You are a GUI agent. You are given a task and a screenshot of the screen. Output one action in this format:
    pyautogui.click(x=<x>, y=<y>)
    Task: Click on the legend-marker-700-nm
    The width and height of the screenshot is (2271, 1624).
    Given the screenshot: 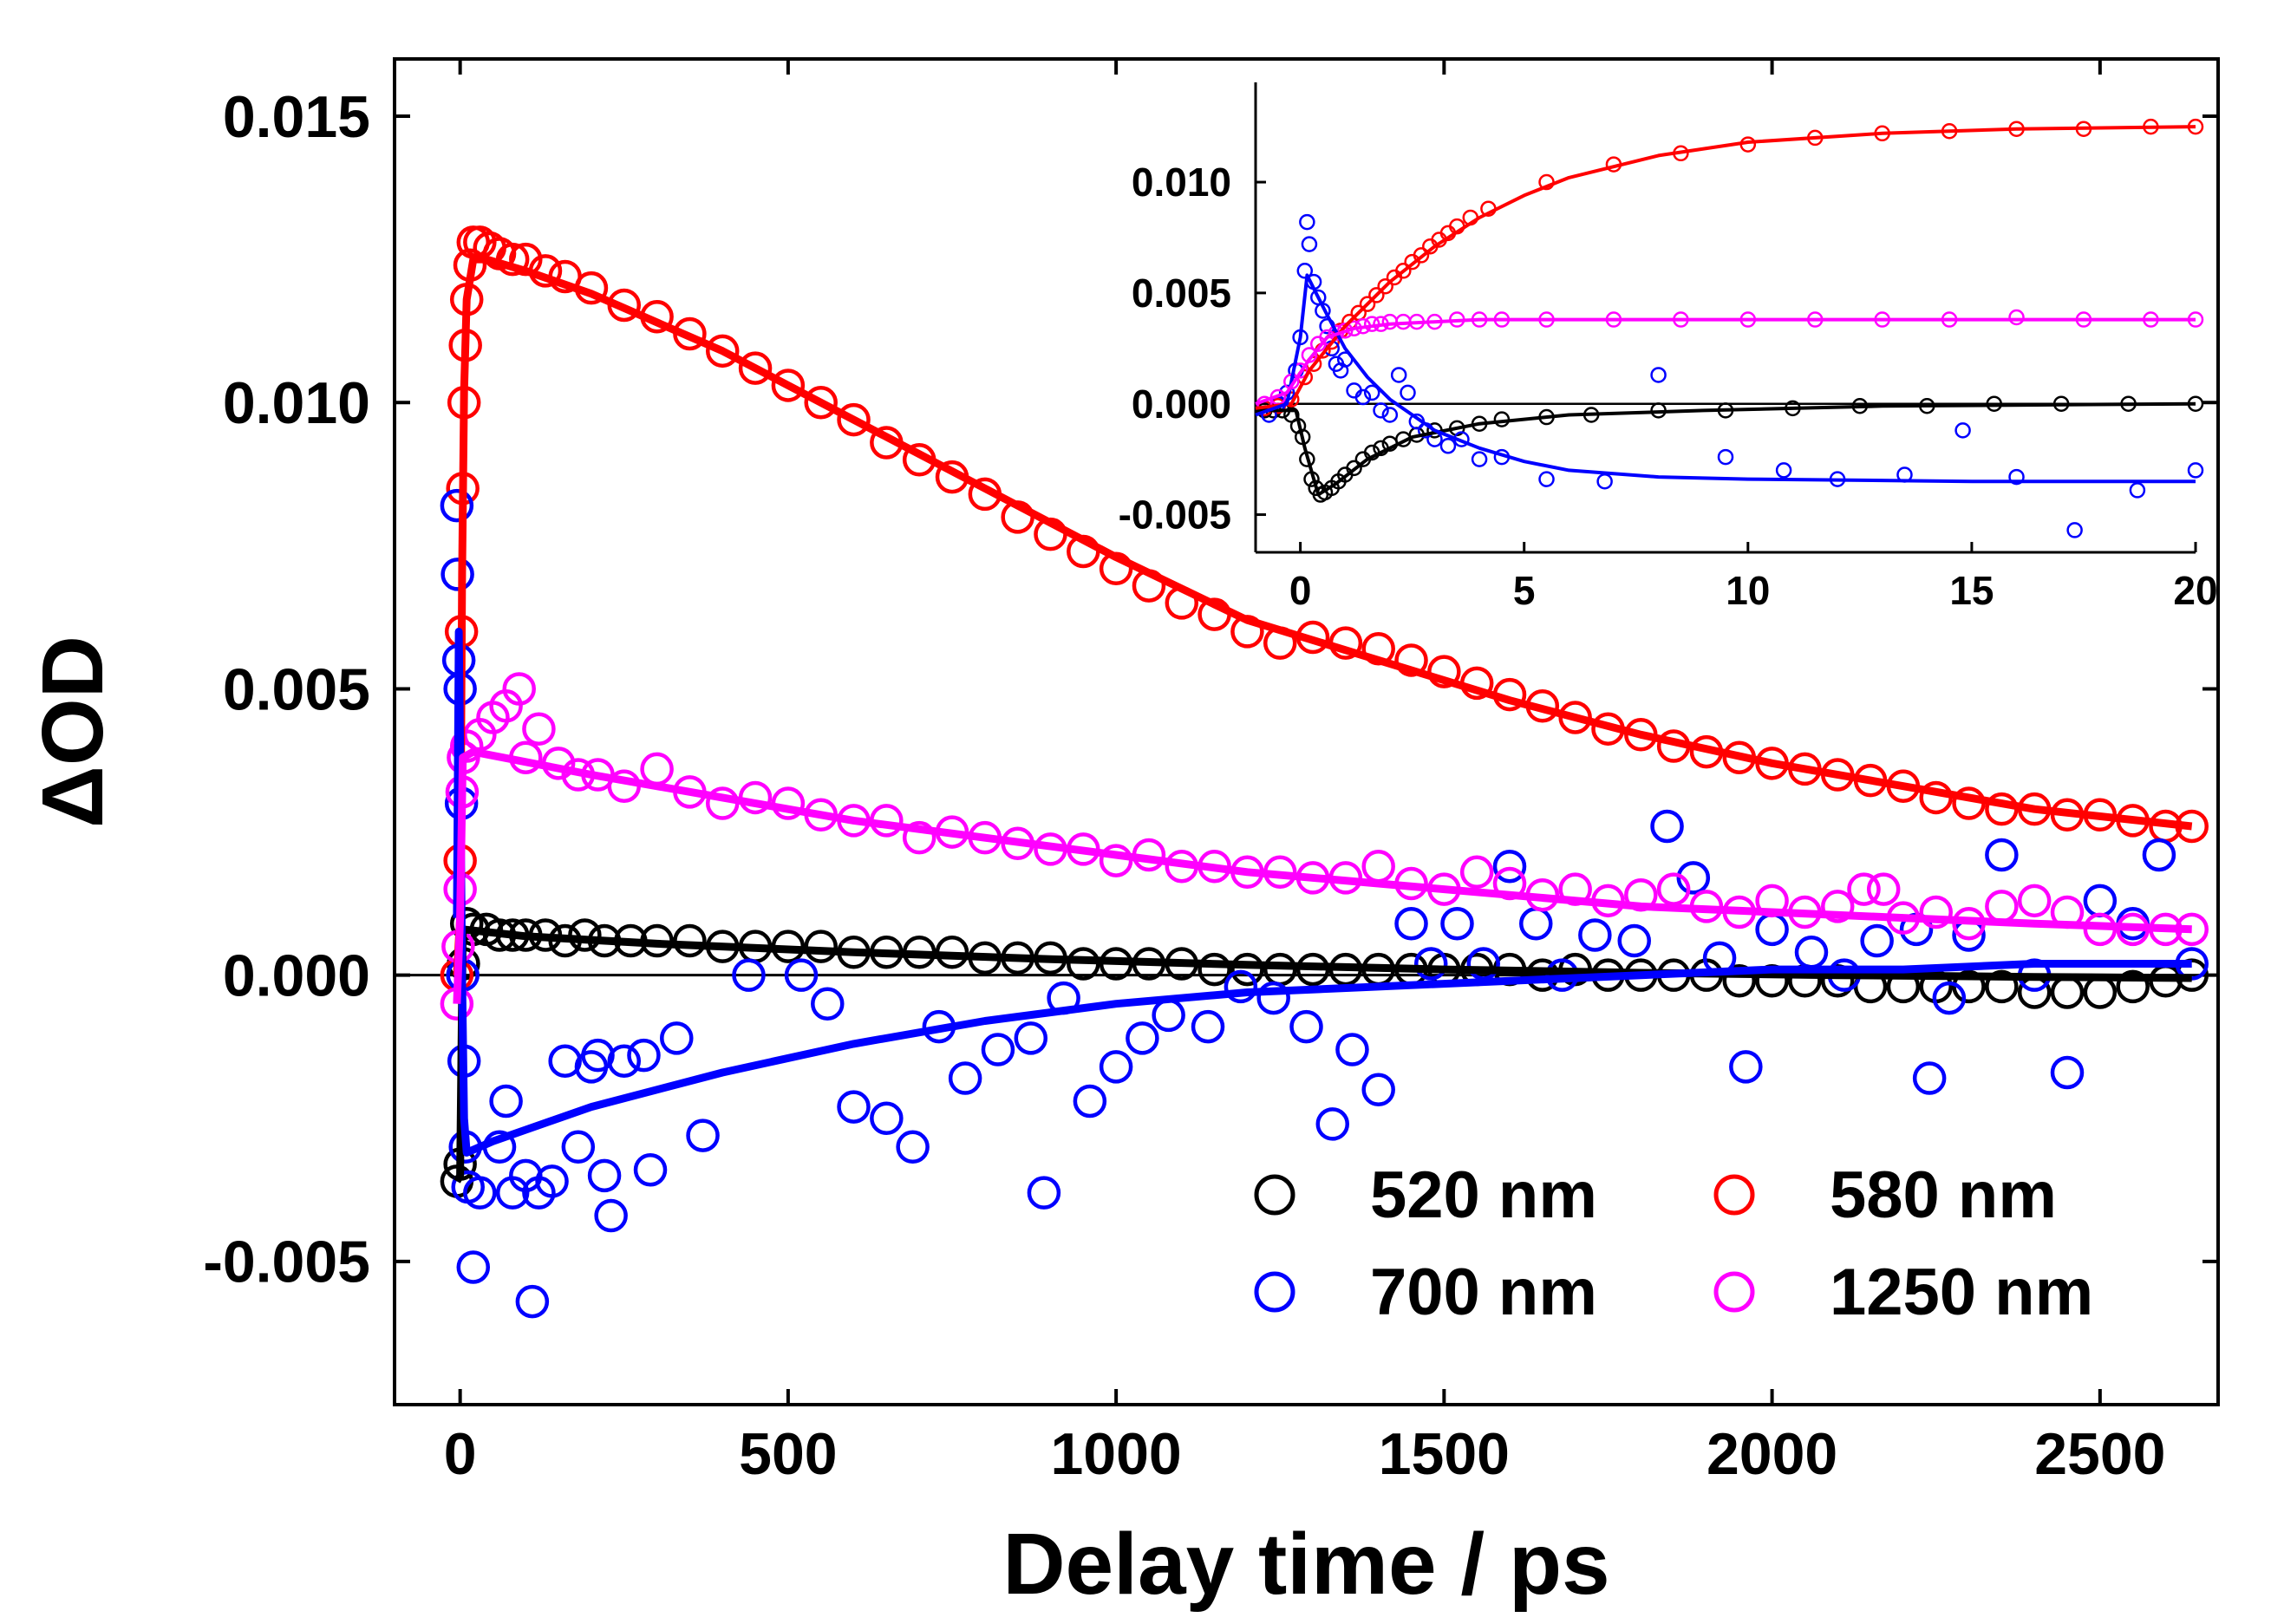 What is the action you would take?
    pyautogui.click(x=1274, y=1292)
    